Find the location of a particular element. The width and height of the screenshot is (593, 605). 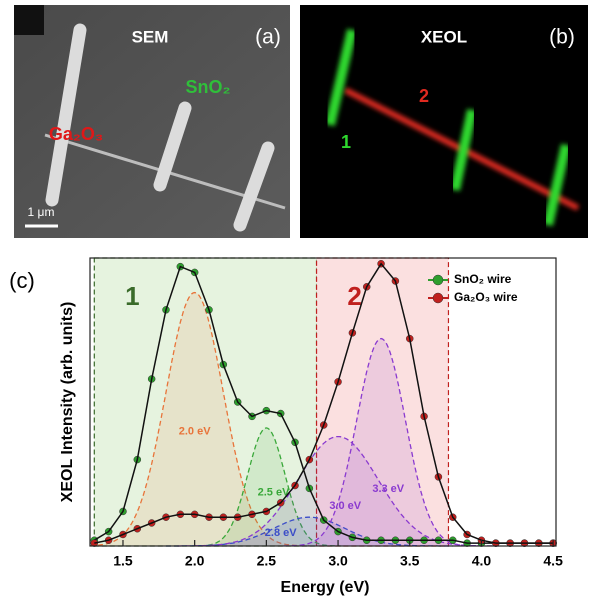

wire-label: 1 is located at coordinates (346, 142).